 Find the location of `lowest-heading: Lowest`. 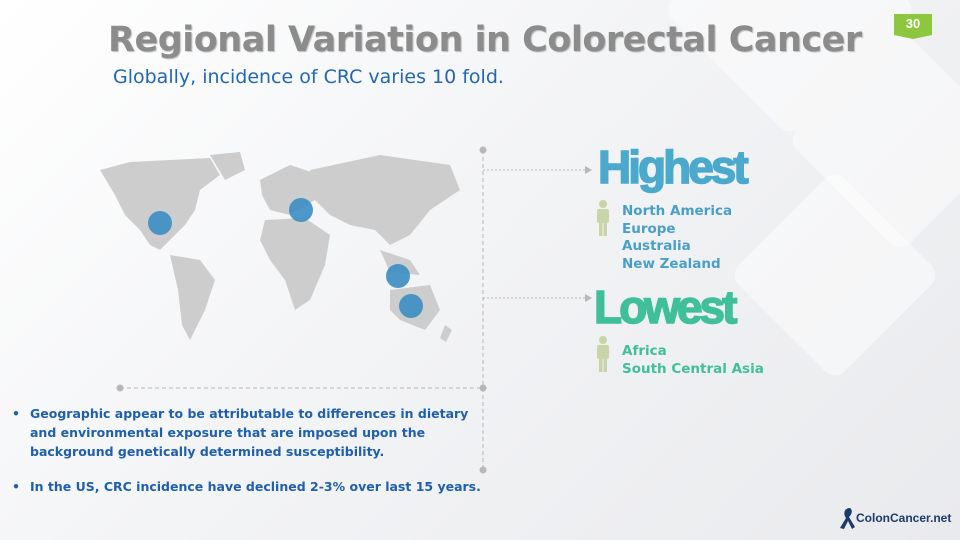

lowest-heading: Lowest is located at coordinates (665, 307).